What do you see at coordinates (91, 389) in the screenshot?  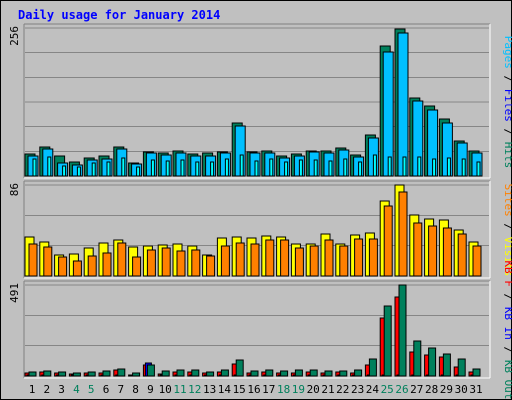 I see `x-tick-label-day-5: 5` at bounding box center [91, 389].